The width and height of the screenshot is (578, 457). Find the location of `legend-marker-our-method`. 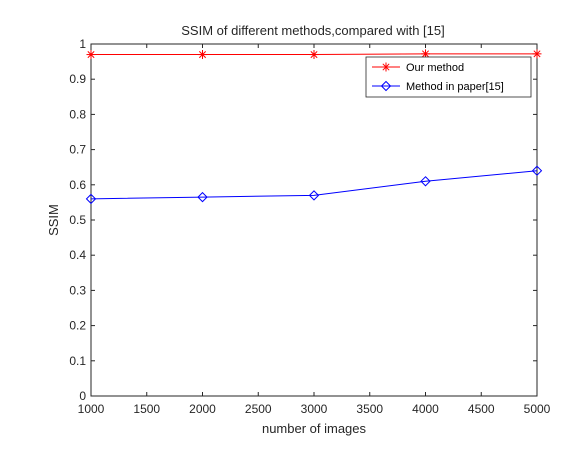

legend-marker-our-method is located at coordinates (386, 67).